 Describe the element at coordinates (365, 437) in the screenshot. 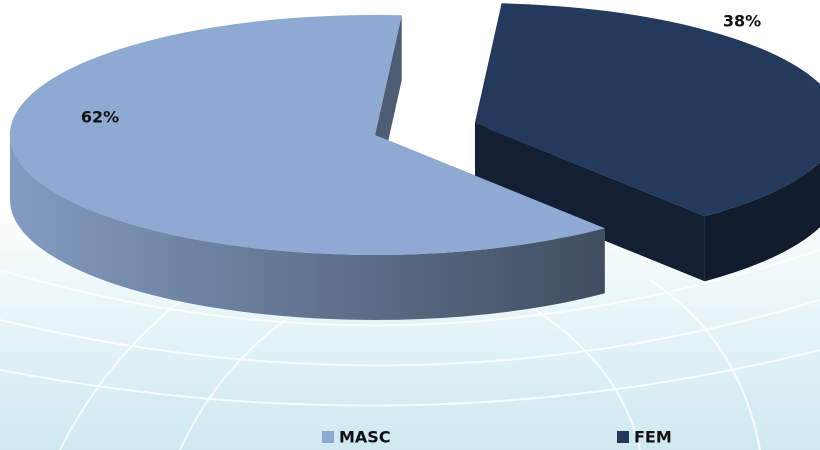

I see `legend-label: MASC` at that location.